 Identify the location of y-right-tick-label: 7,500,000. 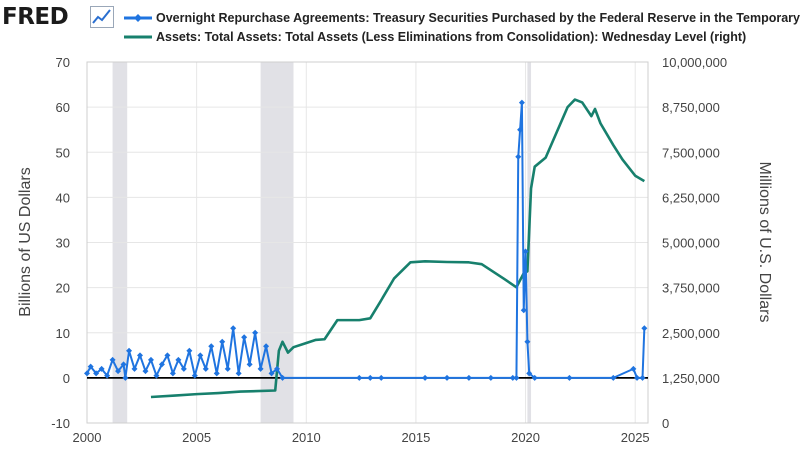
(691, 152).